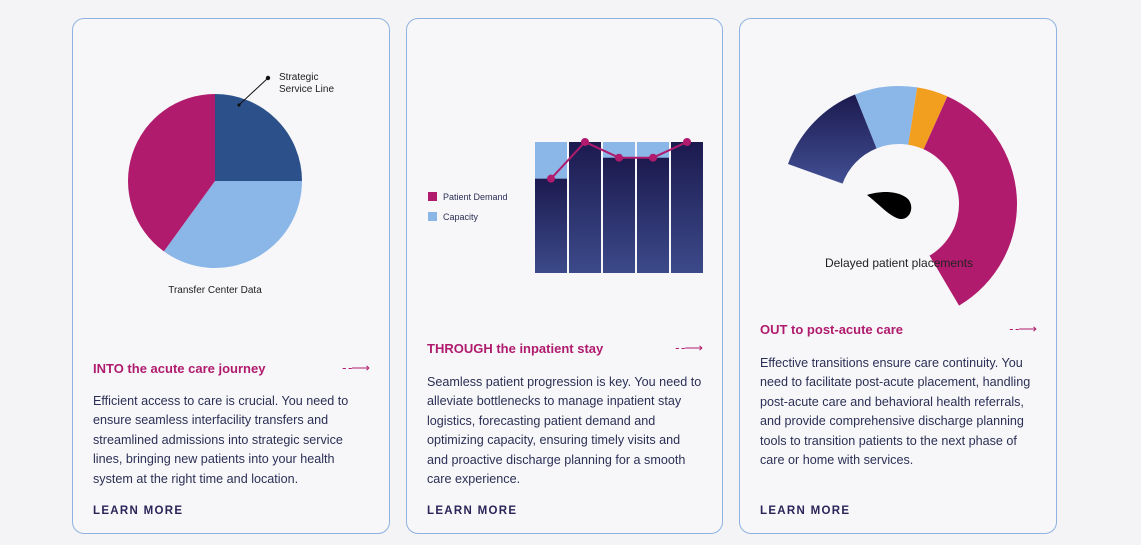 Image resolution: width=1141 pixels, height=545 pixels. I want to click on legend-label-patient-demand: Patient Demand, so click(475, 197).